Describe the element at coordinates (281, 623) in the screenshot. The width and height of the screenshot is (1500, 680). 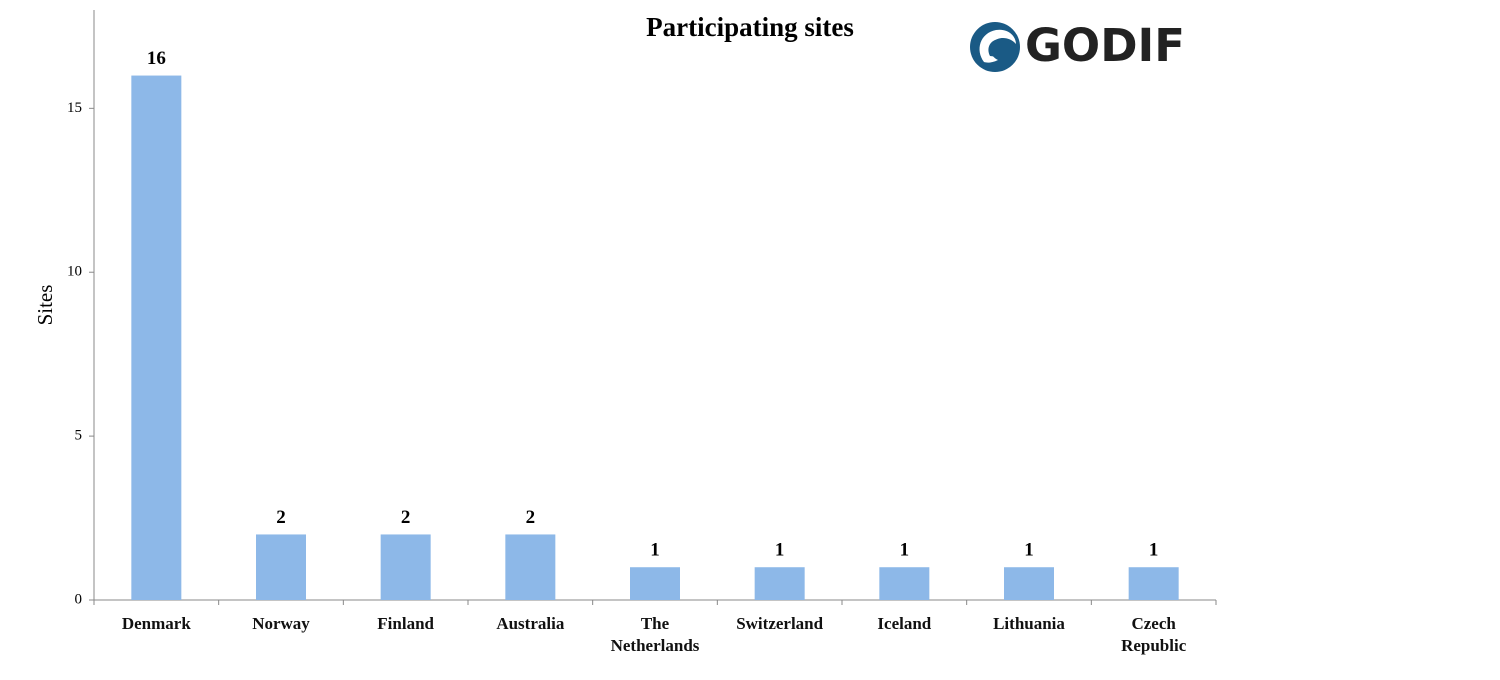
I see `x-tick-label: Norway` at that location.